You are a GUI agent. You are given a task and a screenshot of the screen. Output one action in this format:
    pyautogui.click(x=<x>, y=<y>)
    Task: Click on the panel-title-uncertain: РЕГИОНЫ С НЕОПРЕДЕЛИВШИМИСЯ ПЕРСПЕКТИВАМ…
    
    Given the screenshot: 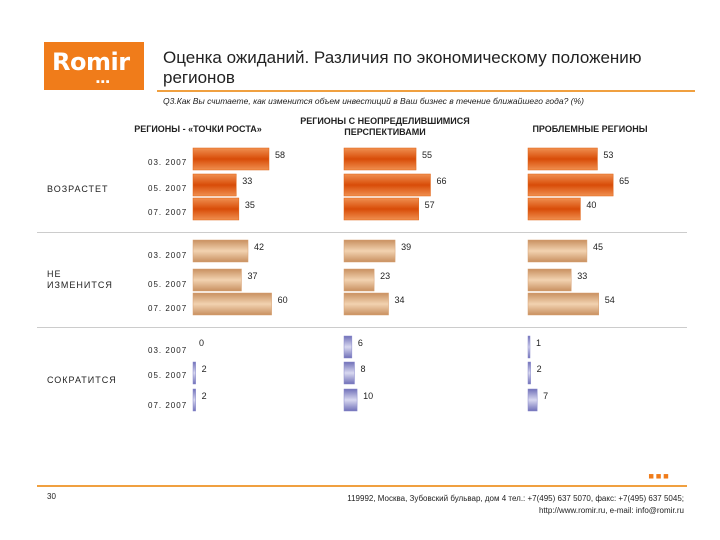 What is the action you would take?
    pyautogui.click(x=385, y=126)
    